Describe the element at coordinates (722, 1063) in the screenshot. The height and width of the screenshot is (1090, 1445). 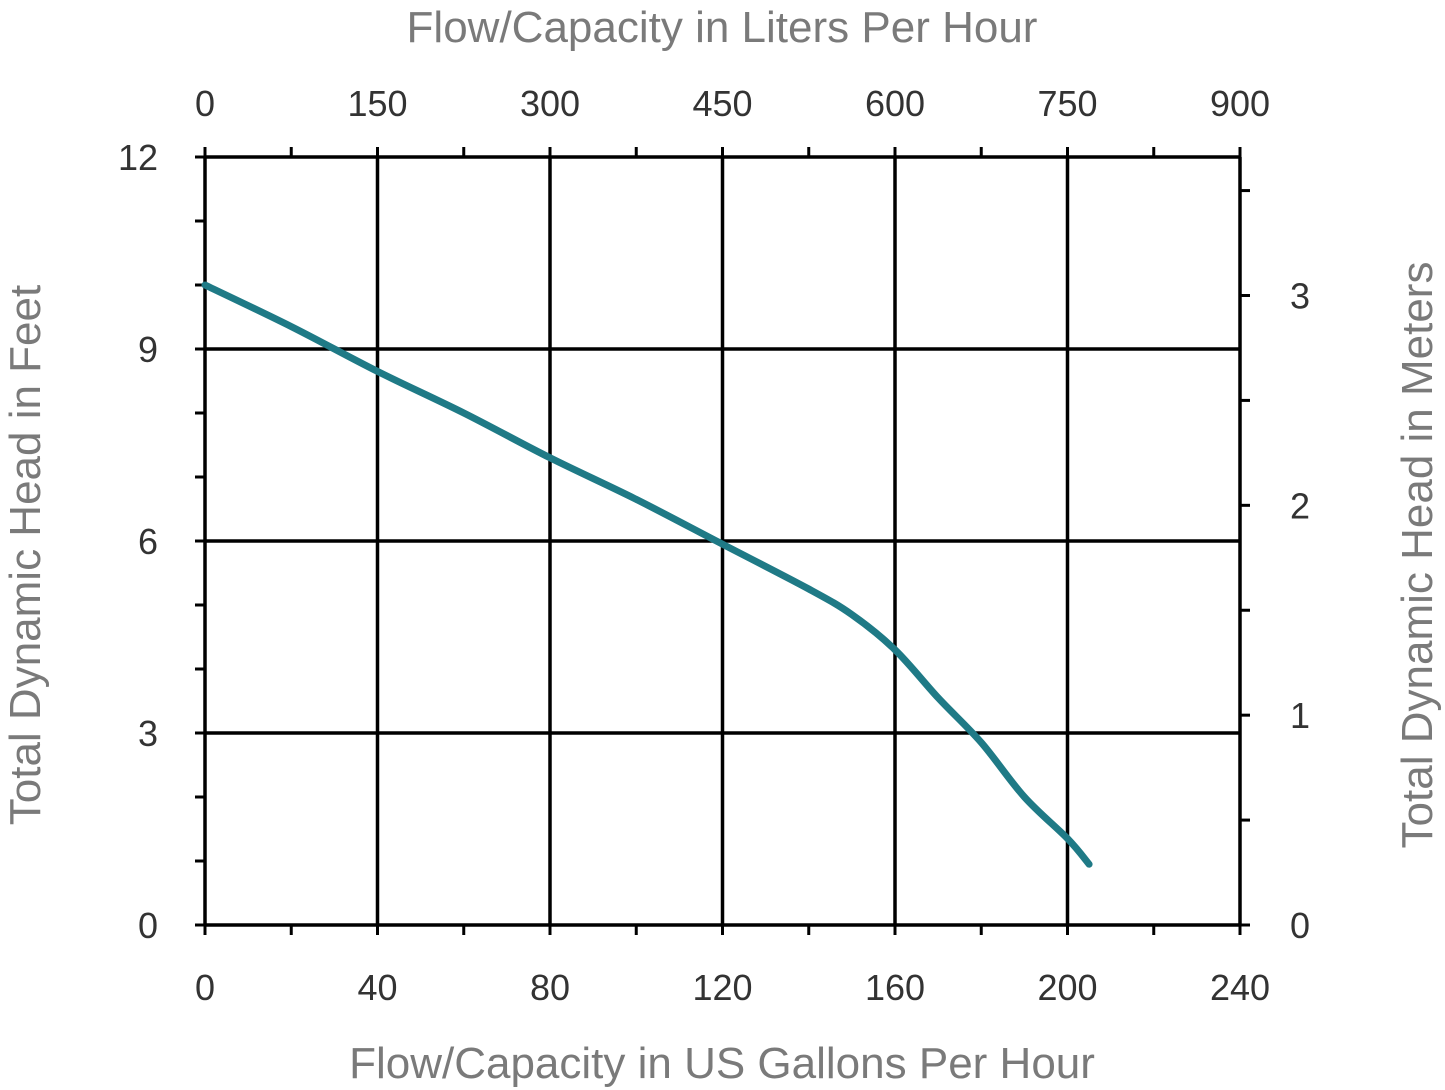
I see `bottom-axis-title: Flow/Capacity in US Gallons Per Hour` at that location.